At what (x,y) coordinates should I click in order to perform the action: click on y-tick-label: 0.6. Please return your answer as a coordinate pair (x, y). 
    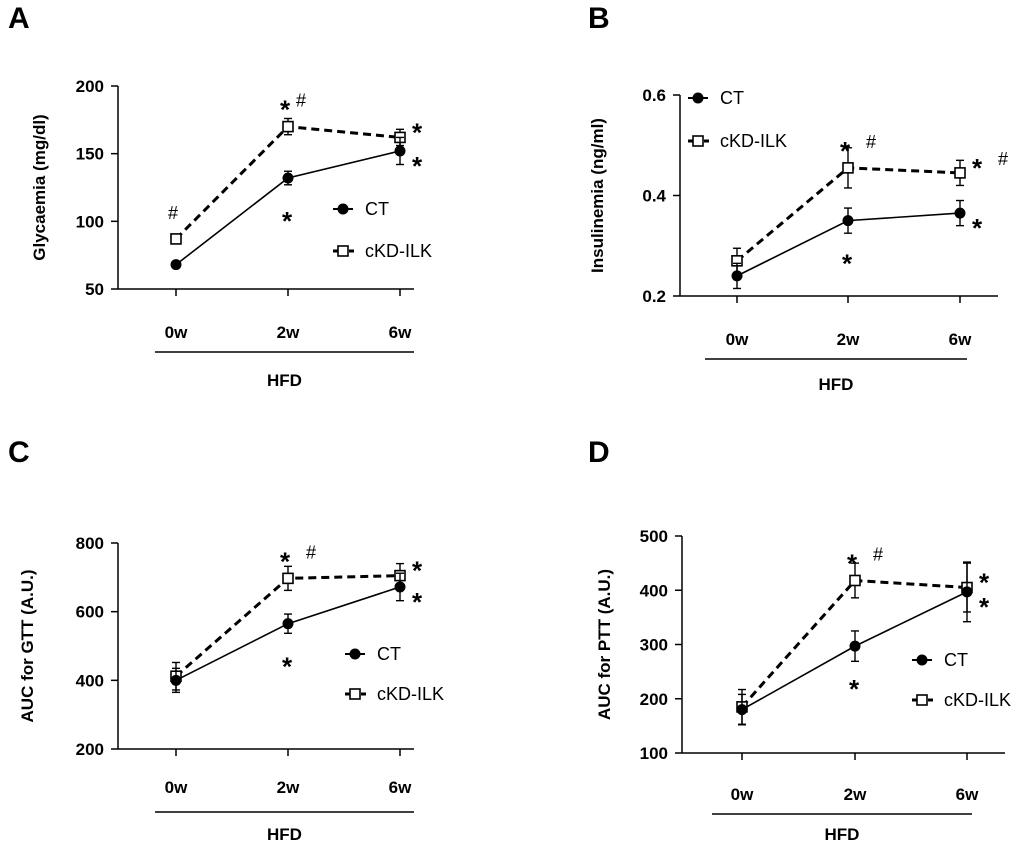
    Looking at the image, I should click on (654, 95).